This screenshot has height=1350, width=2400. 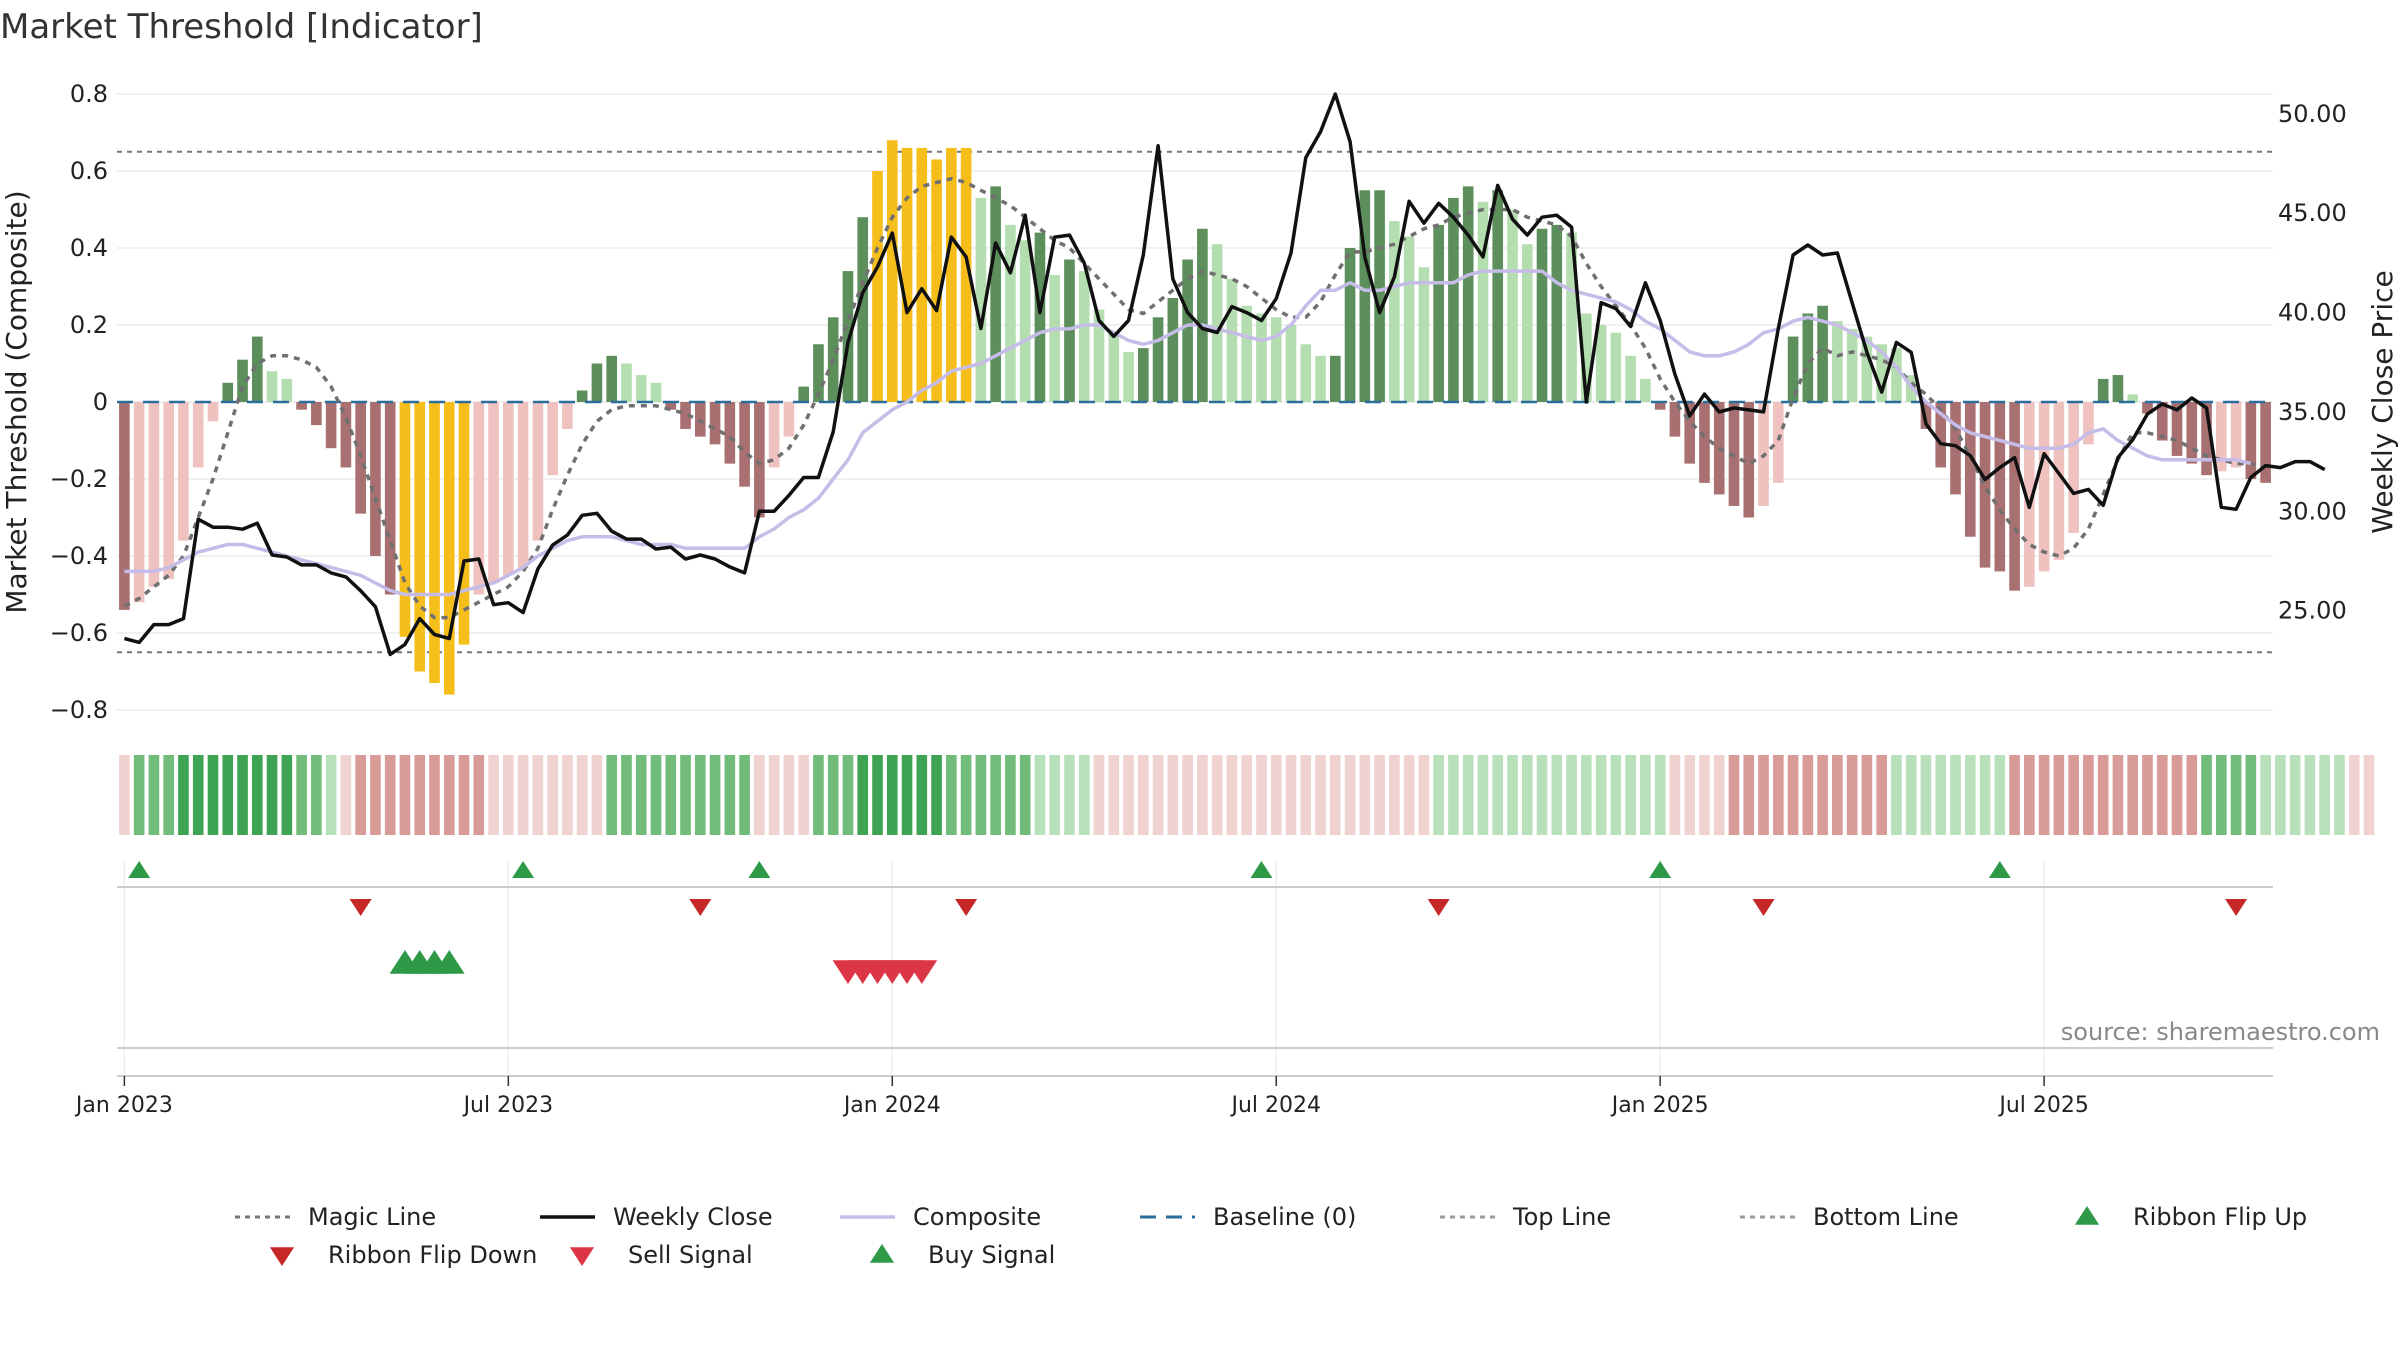 I want to click on y2-tick-label: 30.00, so click(x=2312, y=511).